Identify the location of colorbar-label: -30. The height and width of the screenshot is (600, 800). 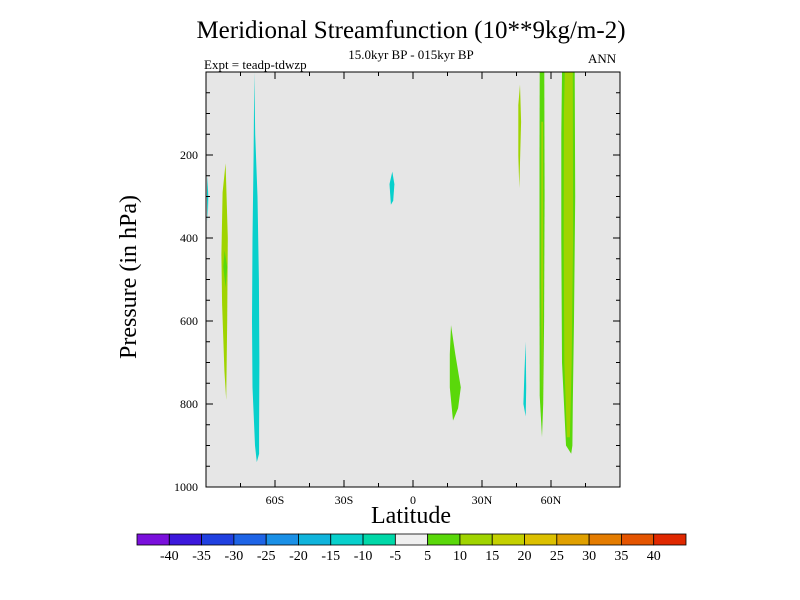
(234, 556).